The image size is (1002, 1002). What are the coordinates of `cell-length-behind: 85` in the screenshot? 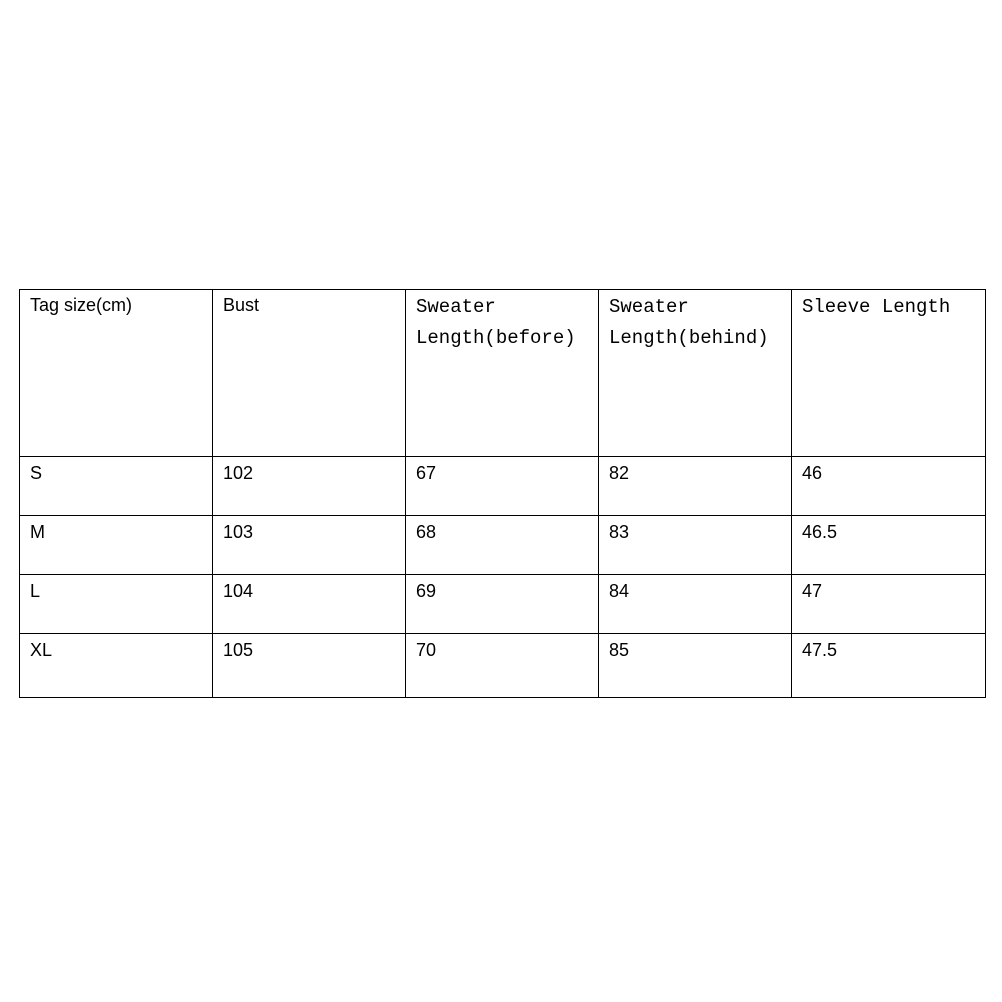 It's located at (695, 665).